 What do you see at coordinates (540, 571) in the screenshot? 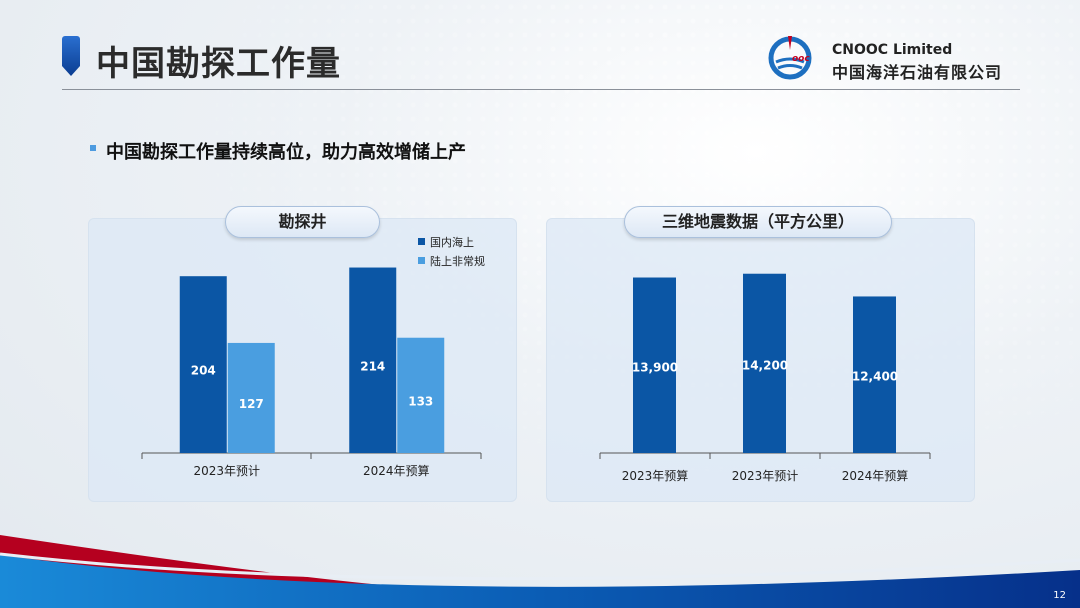
I see `footer-swoosh` at bounding box center [540, 571].